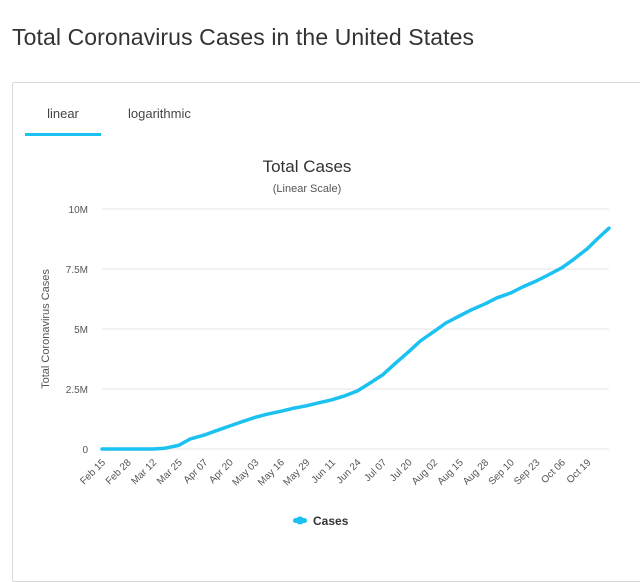  What do you see at coordinates (307, 189) in the screenshot?
I see `chart-subtitle: (Linear Scale)` at bounding box center [307, 189].